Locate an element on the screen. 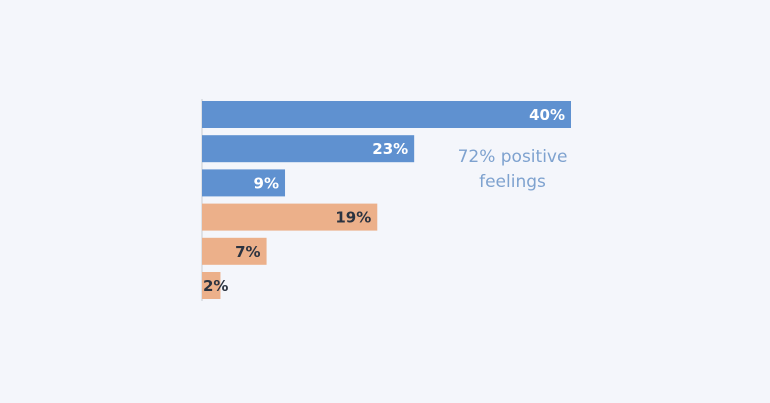 The height and width of the screenshot is (403, 770). value-label: 40% is located at coordinates (547, 115).